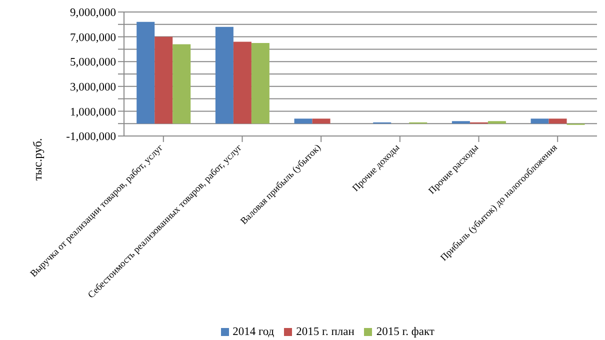 The image size is (605, 340). I want to click on y-tick-label: 5,000,000, so click(93, 62).